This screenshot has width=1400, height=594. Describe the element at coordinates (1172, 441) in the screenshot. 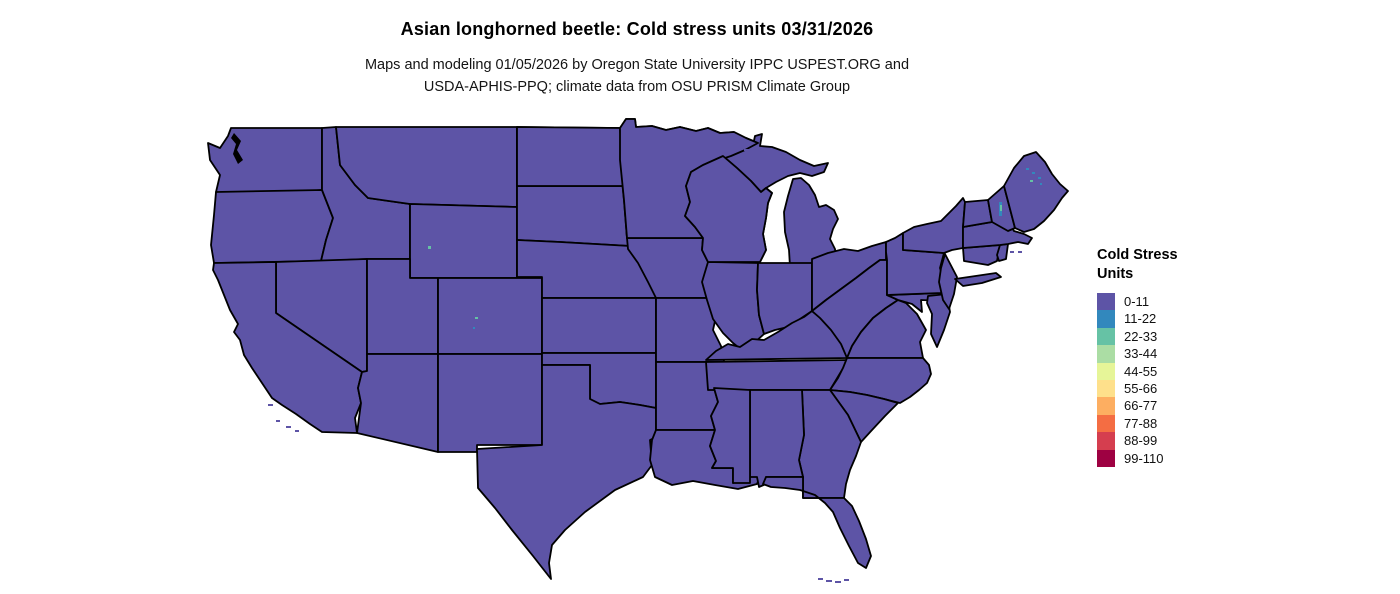

I see `legend-bin-row: 88-99` at that location.